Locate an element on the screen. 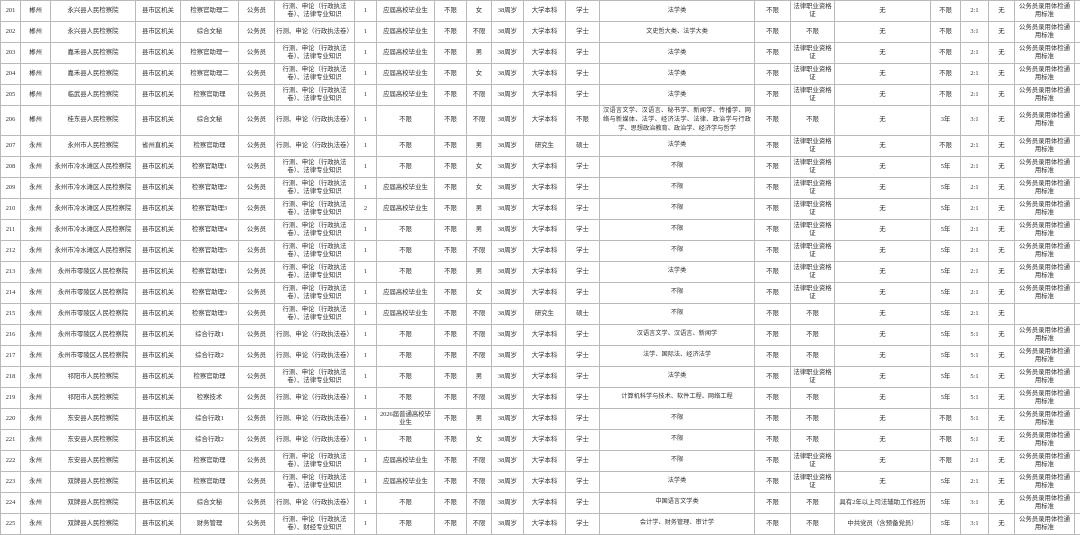  cell-post: 综合行政1 is located at coordinates (210, 418).